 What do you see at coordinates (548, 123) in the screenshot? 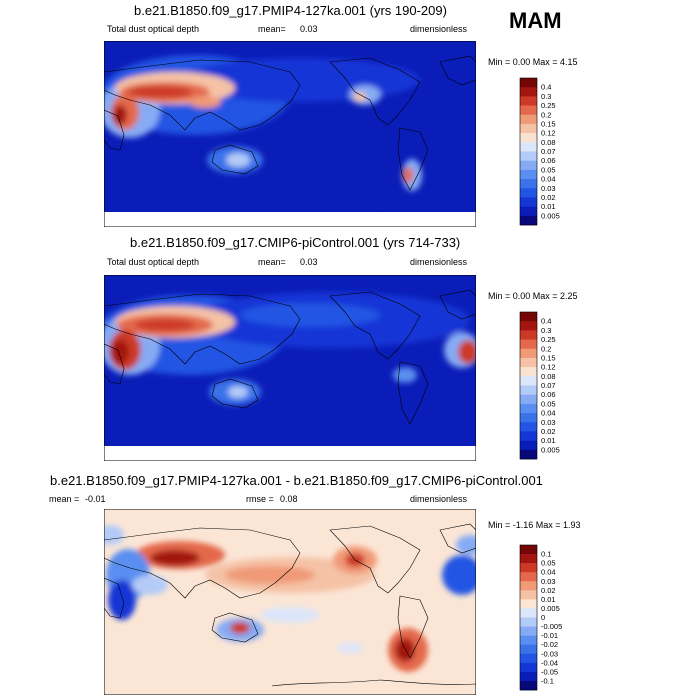
I see `colorbar-1-tick-label: 0.15` at bounding box center [548, 123].